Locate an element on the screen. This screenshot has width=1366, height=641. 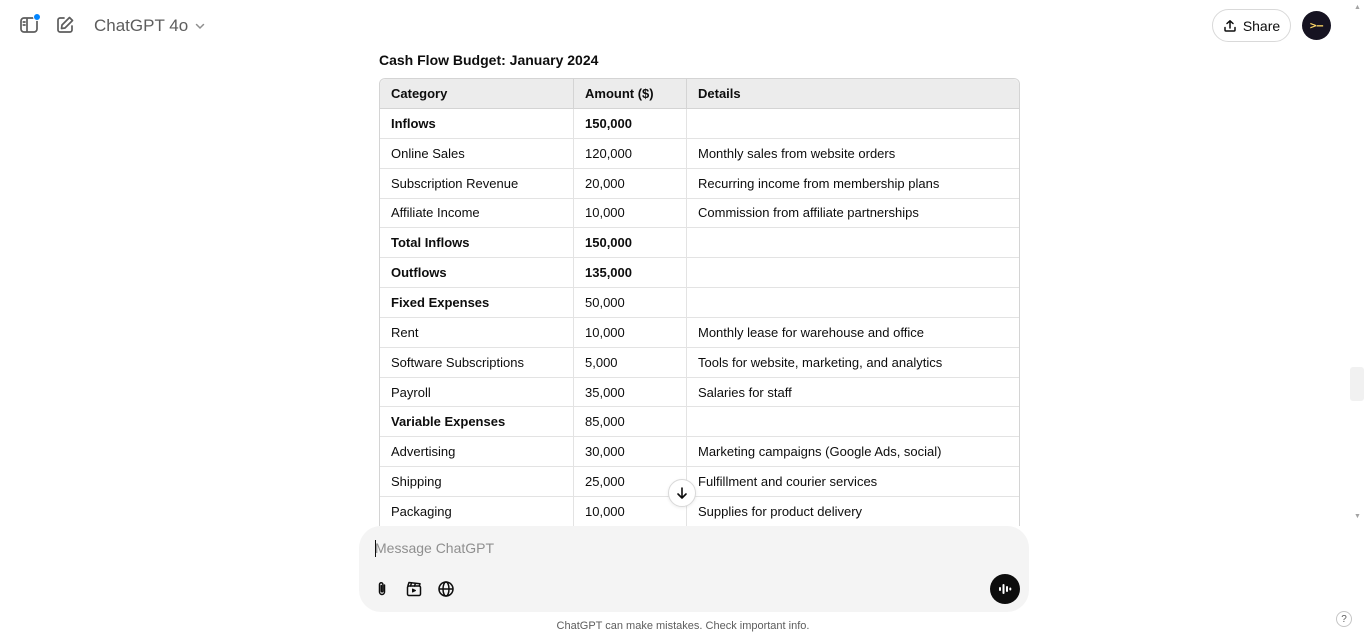
cell-details: Fulfillment and courier services is located at coordinates (853, 482).